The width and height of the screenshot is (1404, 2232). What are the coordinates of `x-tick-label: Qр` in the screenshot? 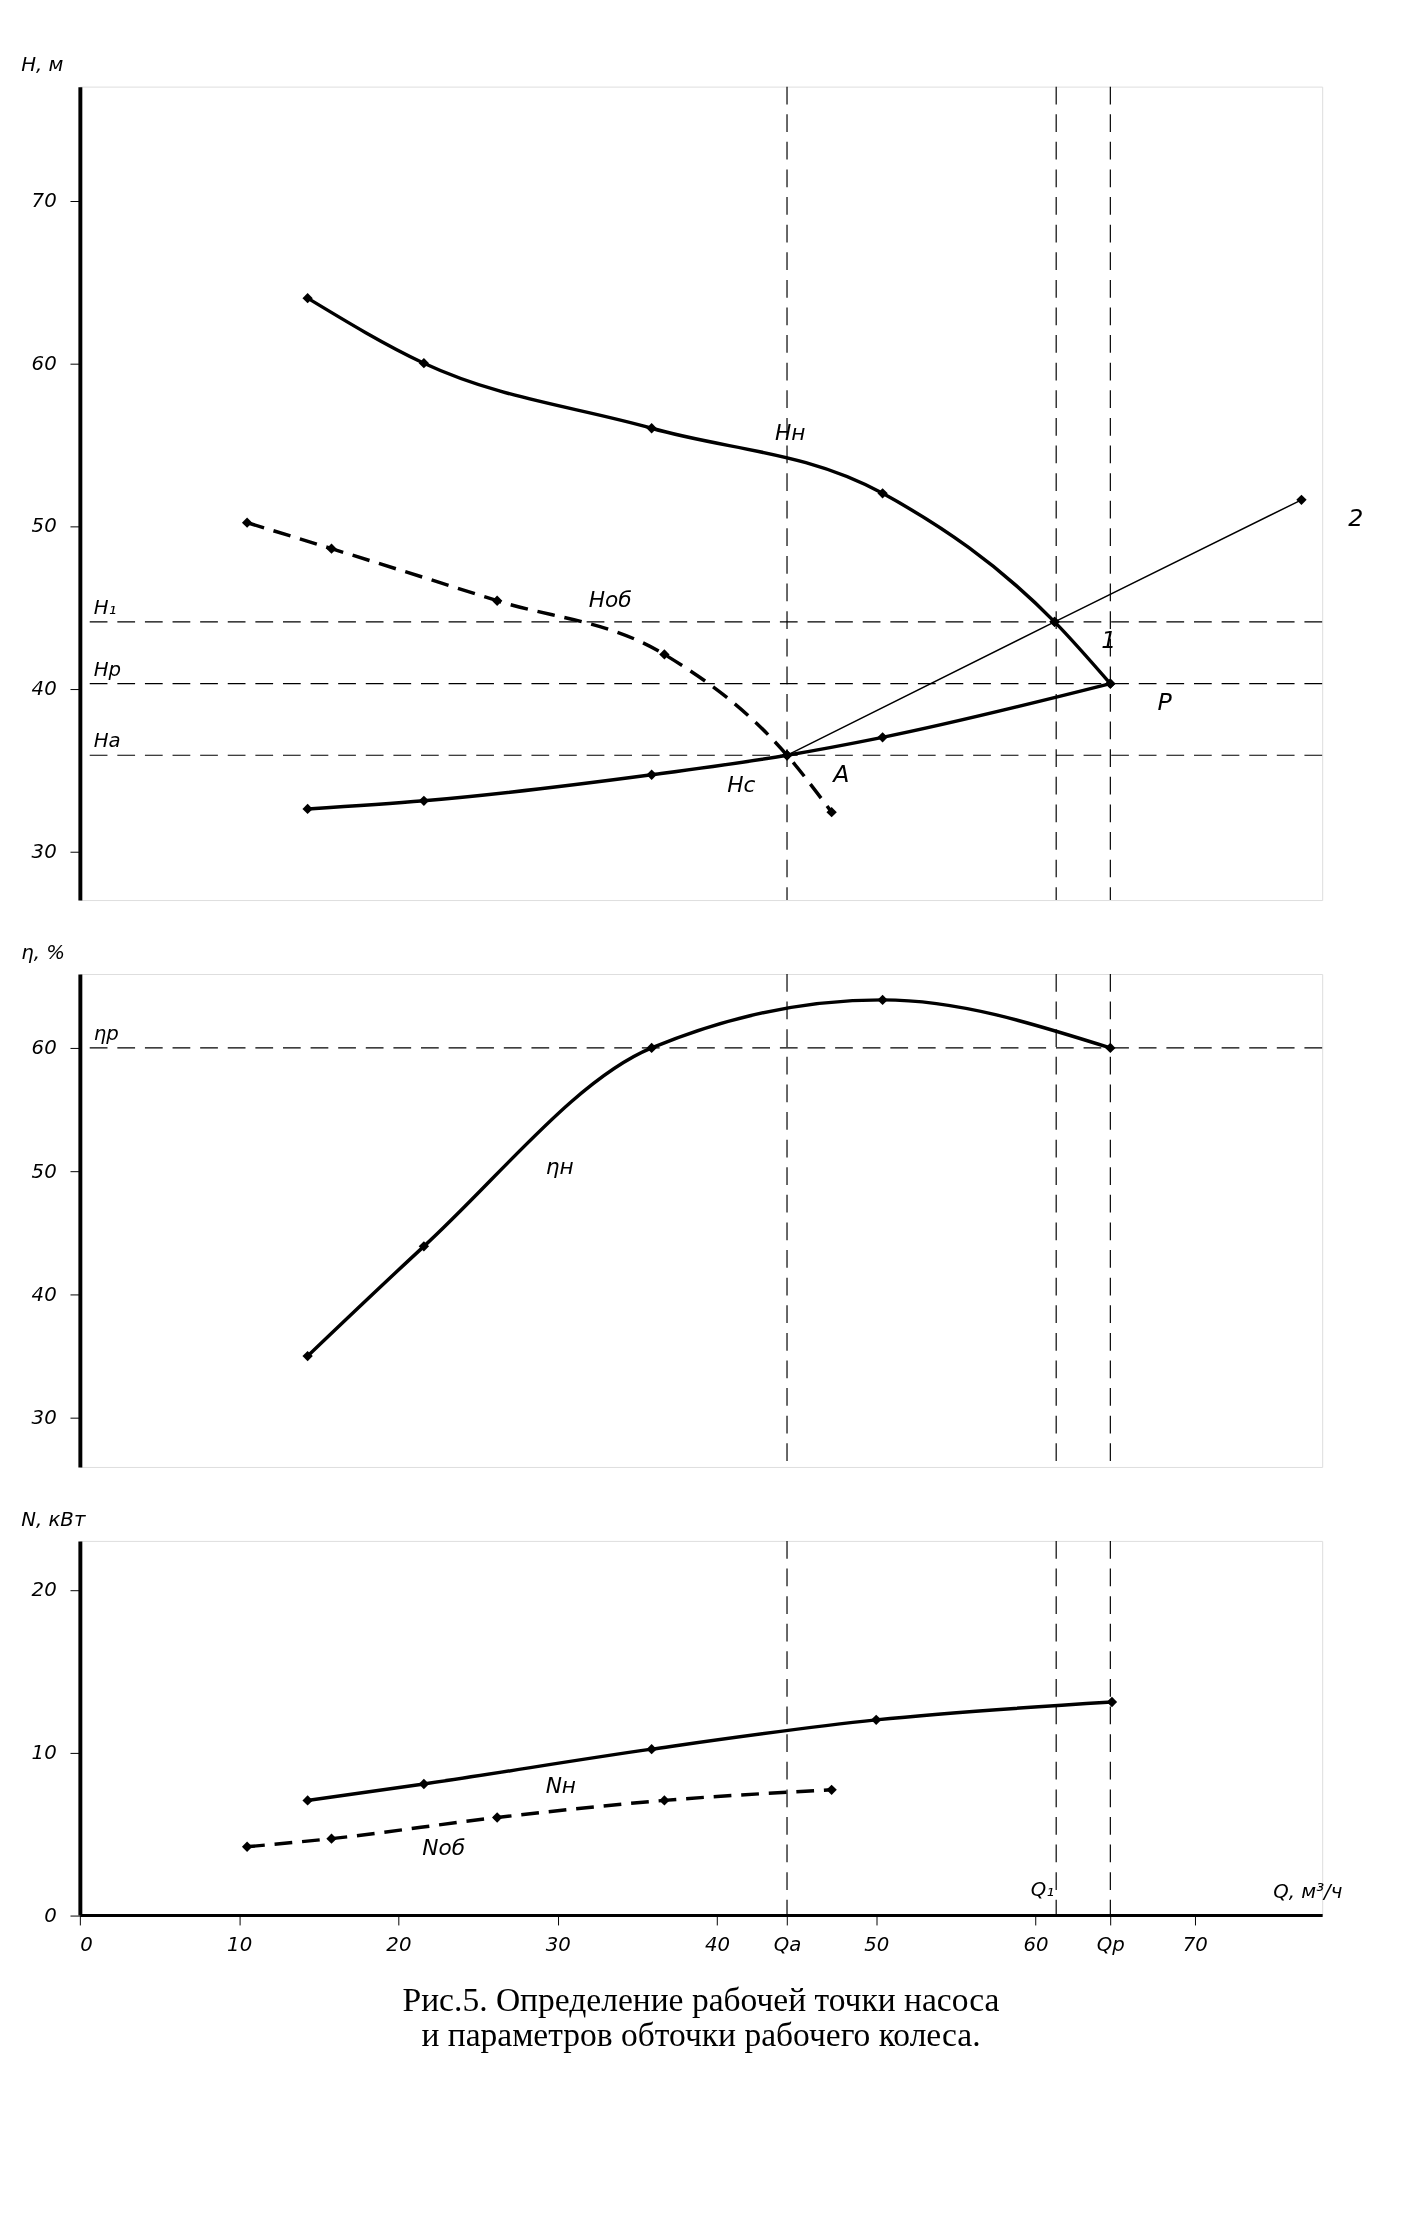 It's located at (1110, 1945).